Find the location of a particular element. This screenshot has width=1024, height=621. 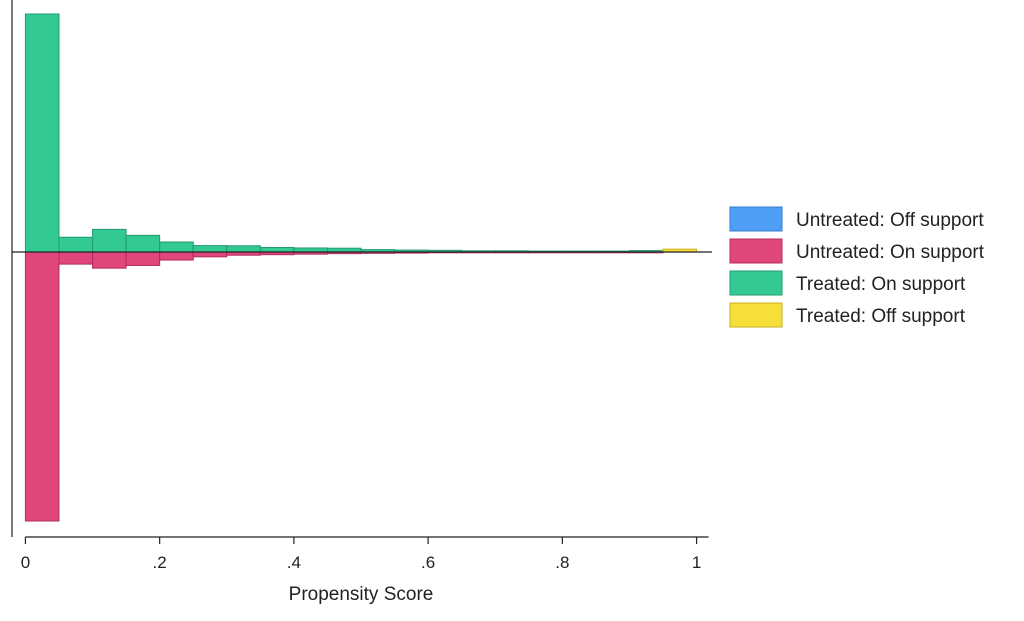

x-tick-label-4: .8 is located at coordinates (562, 562).